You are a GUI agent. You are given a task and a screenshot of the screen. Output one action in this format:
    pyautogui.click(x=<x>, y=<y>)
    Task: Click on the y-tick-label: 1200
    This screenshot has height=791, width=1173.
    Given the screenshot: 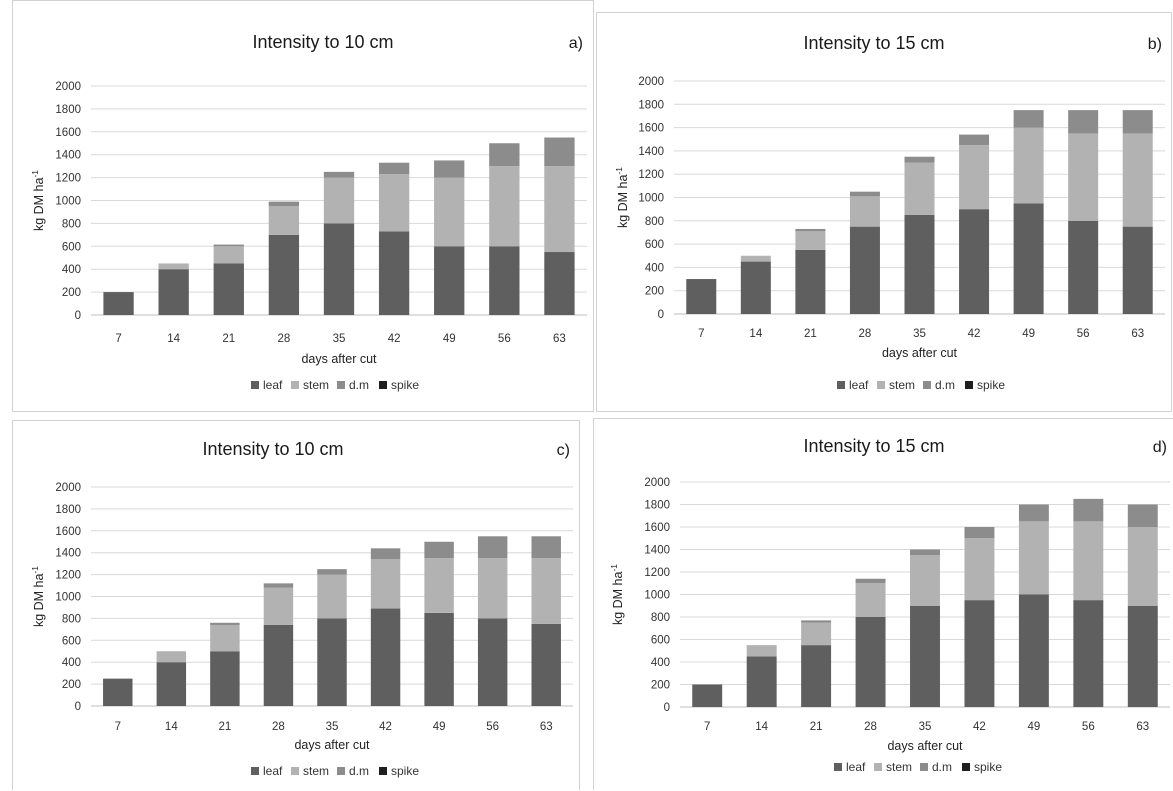 What is the action you would take?
    pyautogui.click(x=651, y=175)
    